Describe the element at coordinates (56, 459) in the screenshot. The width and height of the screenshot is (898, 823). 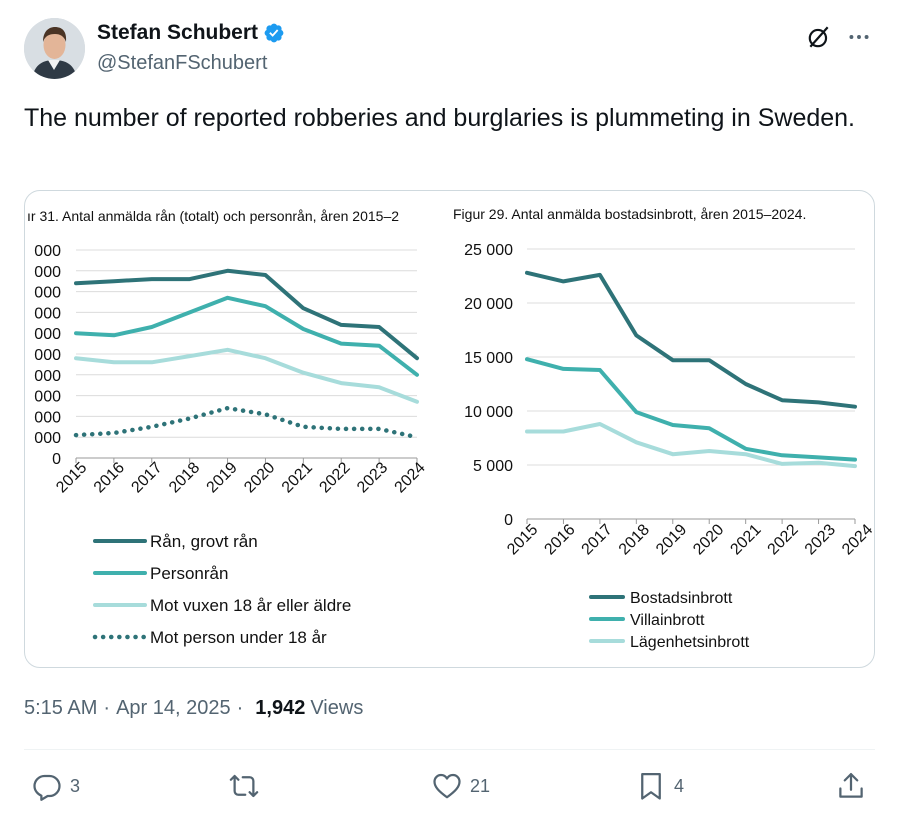
I see `chart1-y-tick-label: 0` at that location.